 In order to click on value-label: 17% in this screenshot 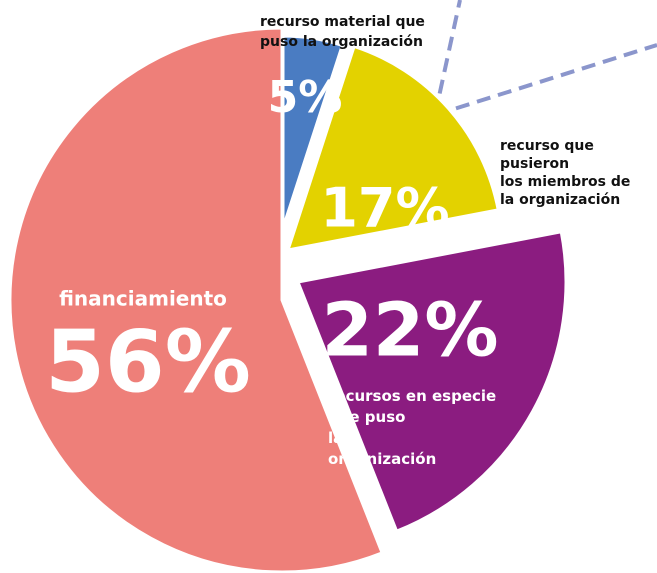, I will do `click(384, 208)`.